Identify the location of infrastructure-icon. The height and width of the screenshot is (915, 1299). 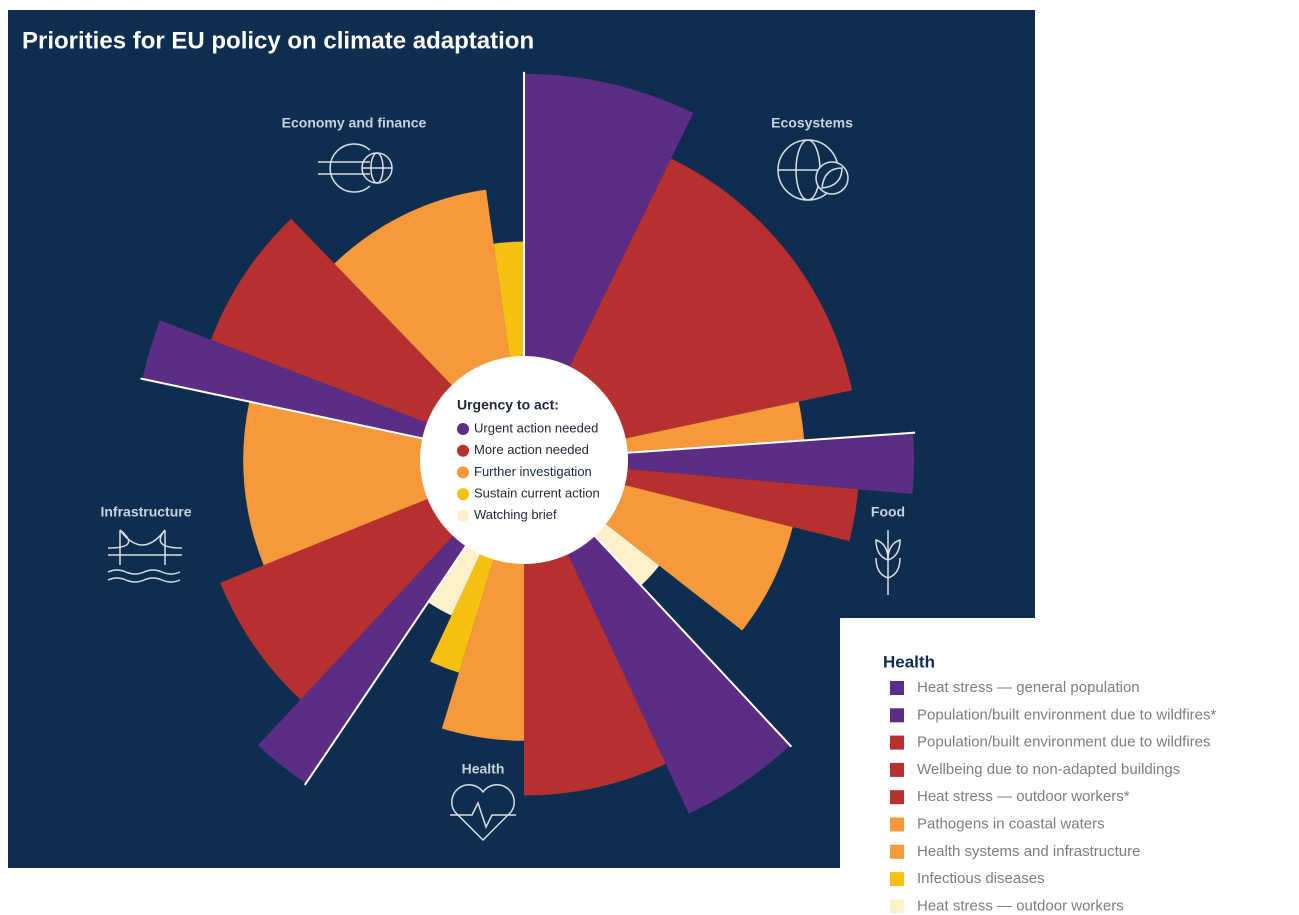
(145, 556).